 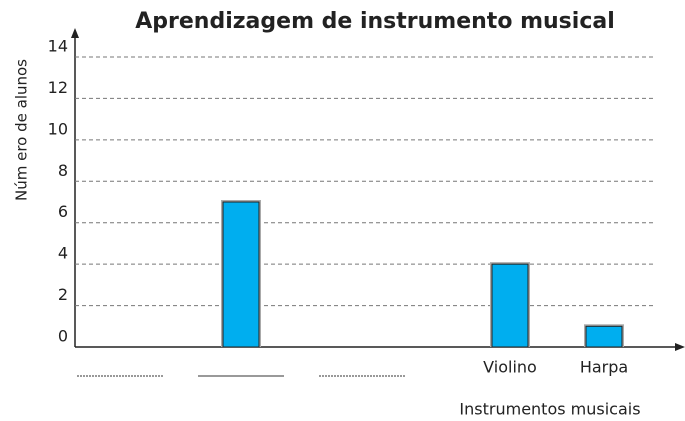 What do you see at coordinates (510, 367) in the screenshot?
I see `x-tick-label: Violino` at bounding box center [510, 367].